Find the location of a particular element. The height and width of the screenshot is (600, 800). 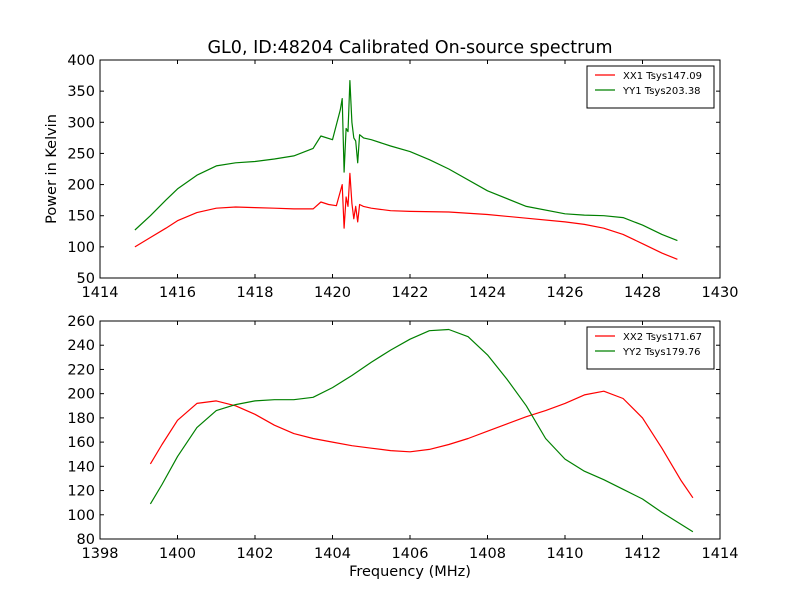

x-tick-label: 1402 is located at coordinates (255, 554).